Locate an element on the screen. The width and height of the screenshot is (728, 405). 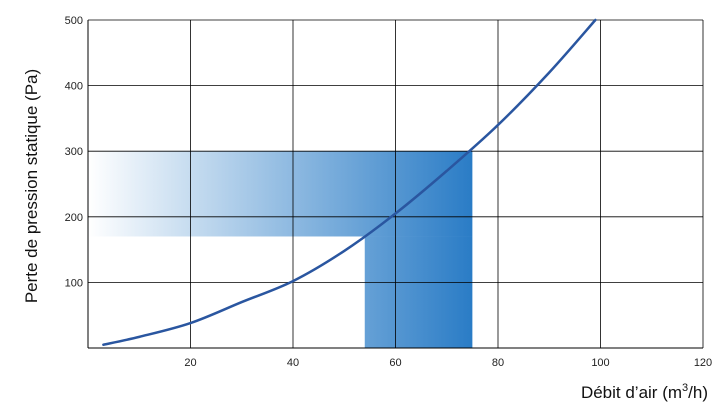
x-tick-label-120: 120 is located at coordinates (703, 363).